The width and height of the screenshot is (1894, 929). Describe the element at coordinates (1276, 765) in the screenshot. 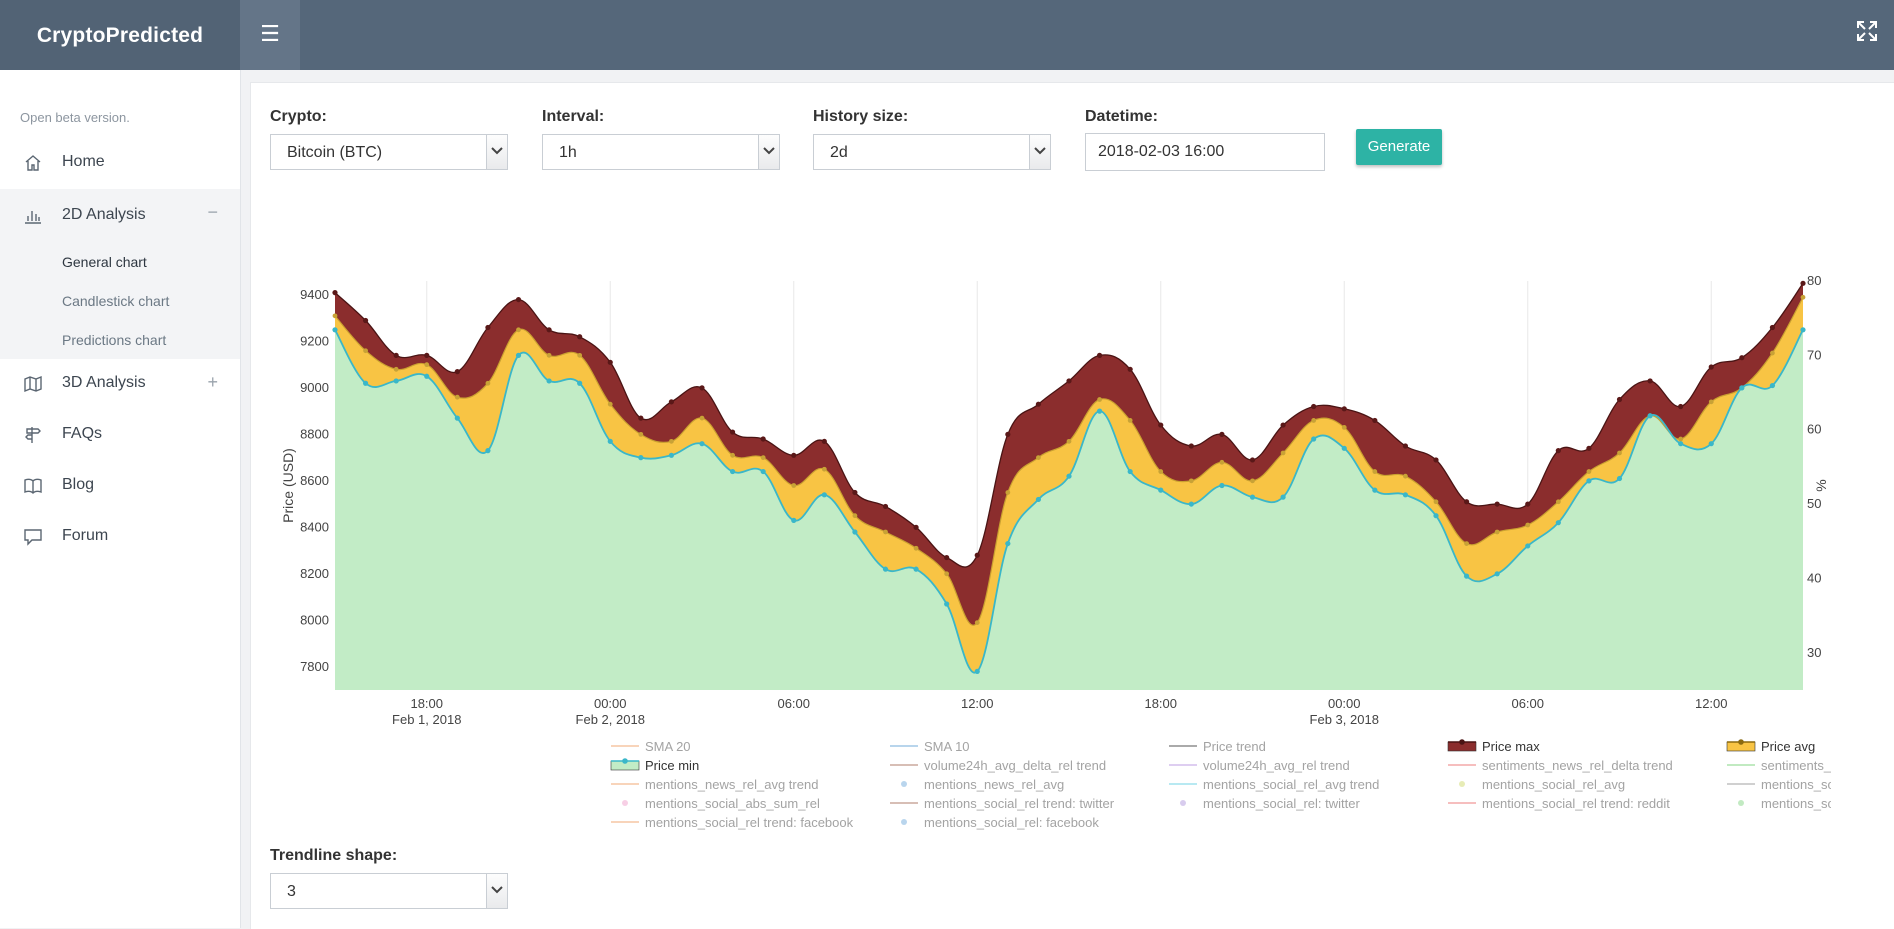

I see `legend-label: volume24h_avg_rel trend` at that location.